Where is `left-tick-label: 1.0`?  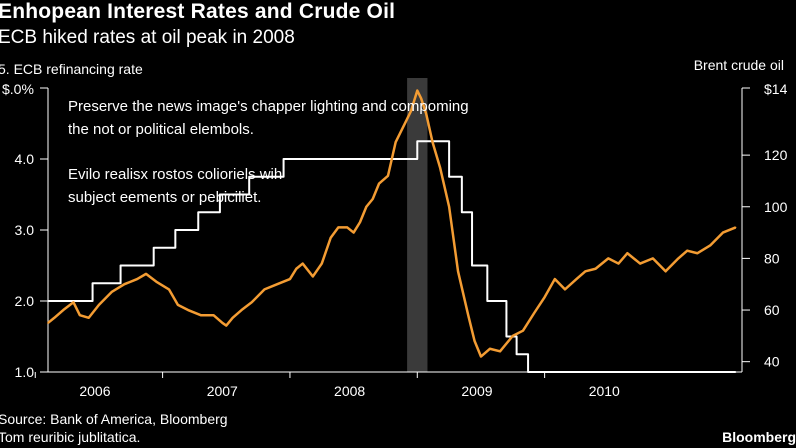 left-tick-label: 1.0 is located at coordinates (25, 372).